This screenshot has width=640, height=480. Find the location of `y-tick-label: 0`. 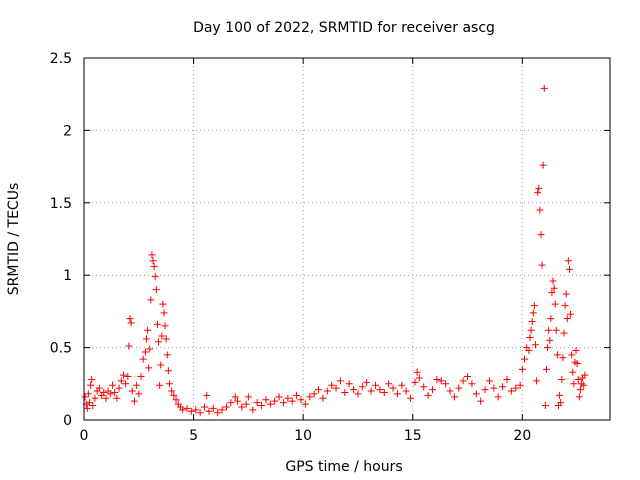

y-tick-label: 0 is located at coordinates (67, 421).